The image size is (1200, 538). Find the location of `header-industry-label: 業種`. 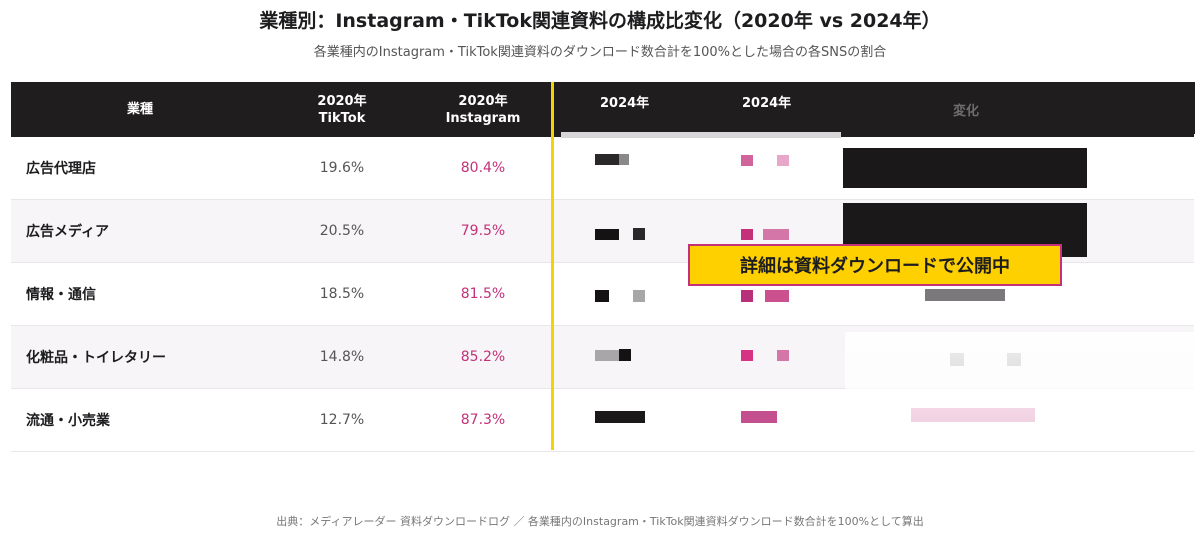

header-industry-label: 業種 is located at coordinates (139, 109).